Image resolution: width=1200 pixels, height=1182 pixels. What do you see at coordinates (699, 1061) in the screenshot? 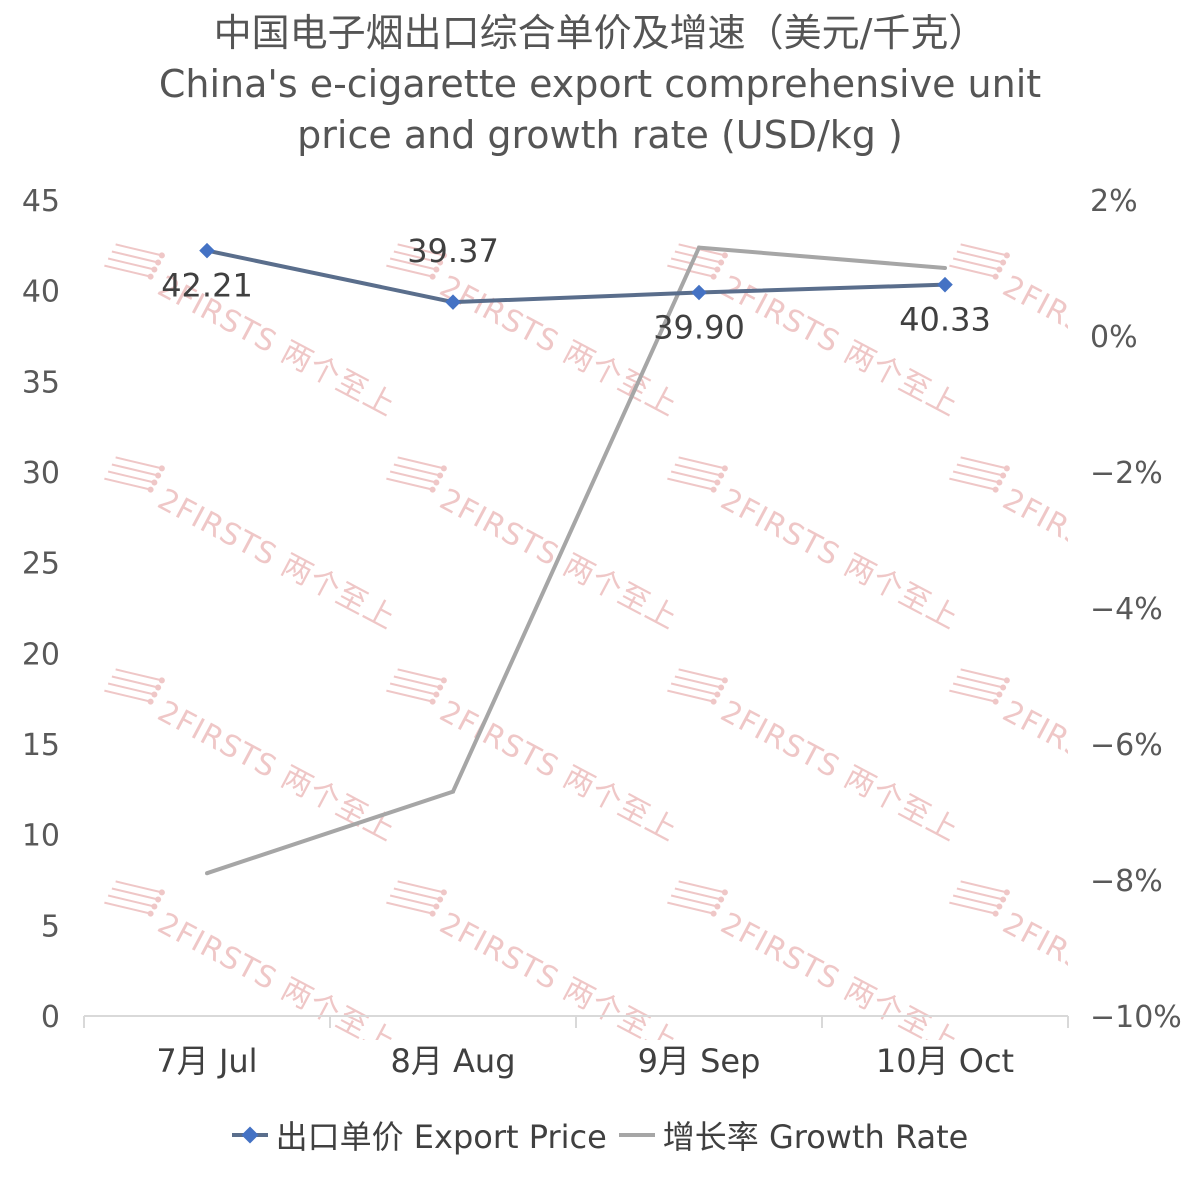
I see `x-tick-label-2: 9月 Sep` at bounding box center [699, 1061].